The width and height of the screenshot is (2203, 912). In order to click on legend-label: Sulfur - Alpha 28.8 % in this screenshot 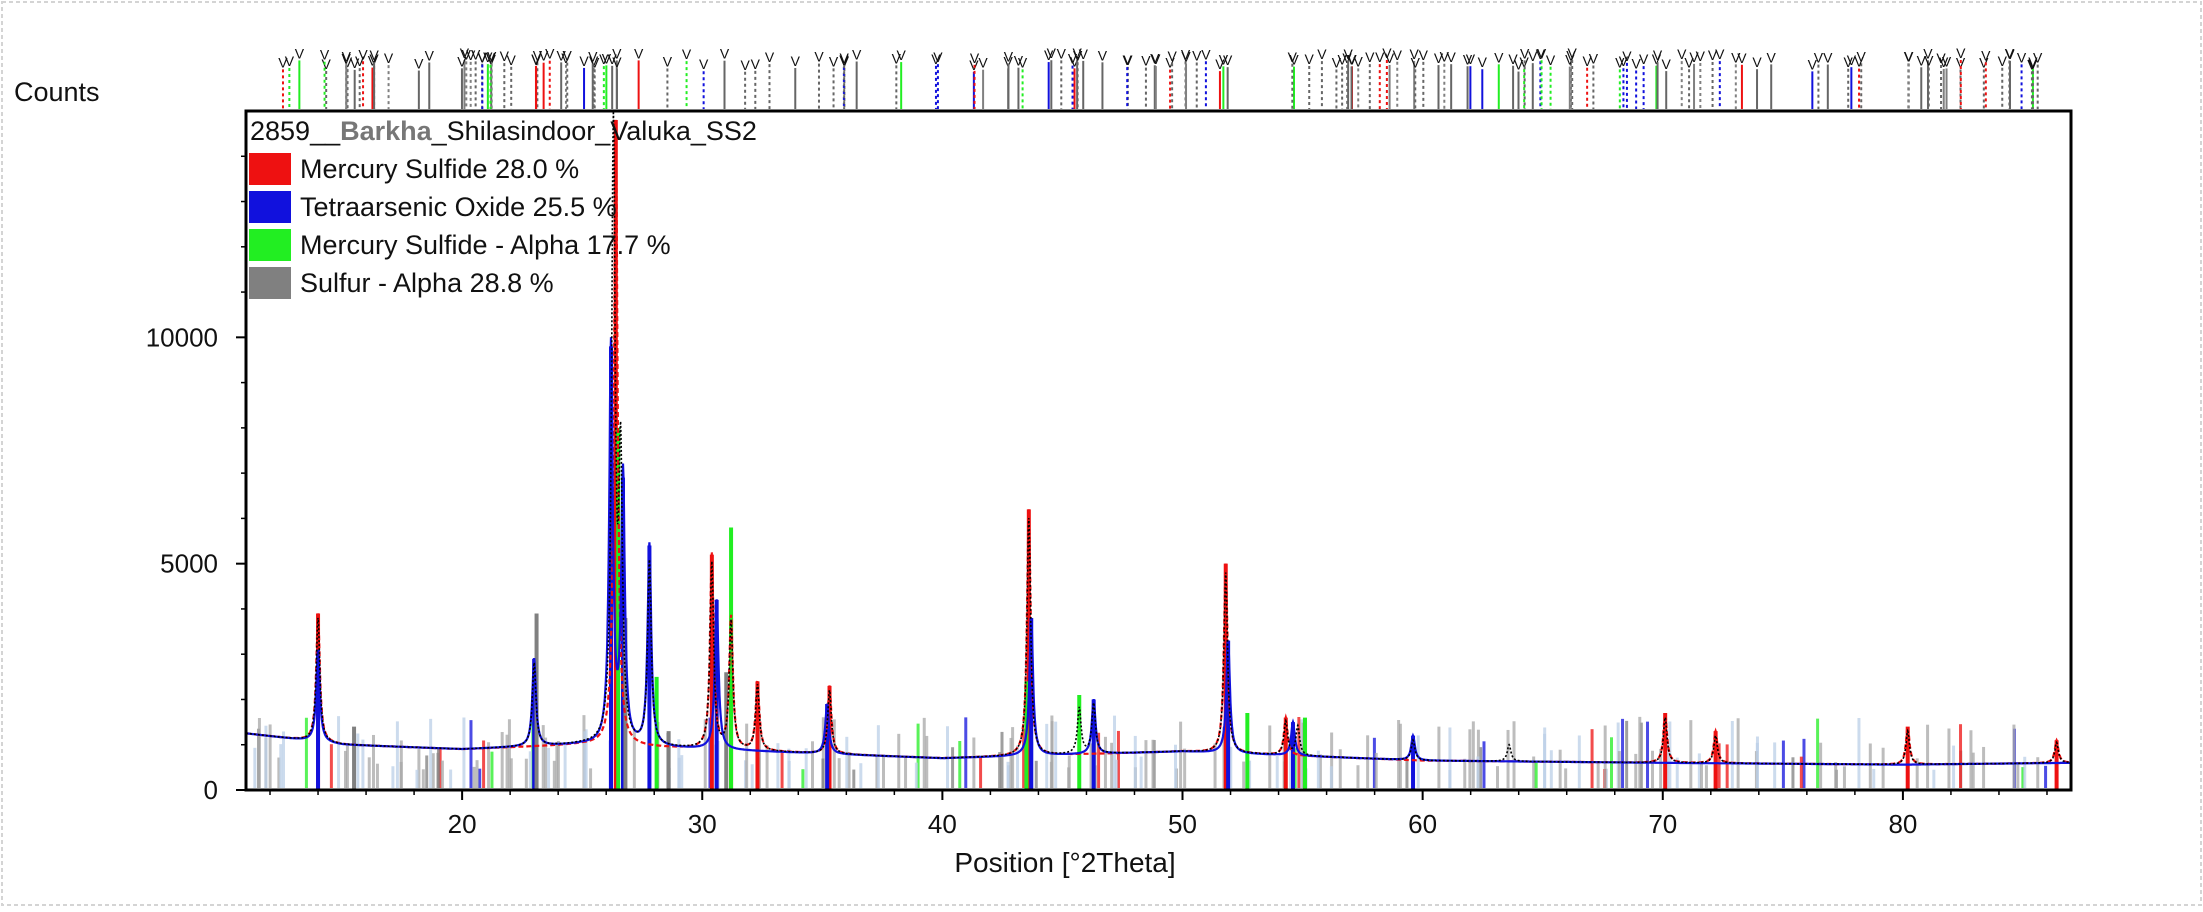, I will do `click(427, 283)`.